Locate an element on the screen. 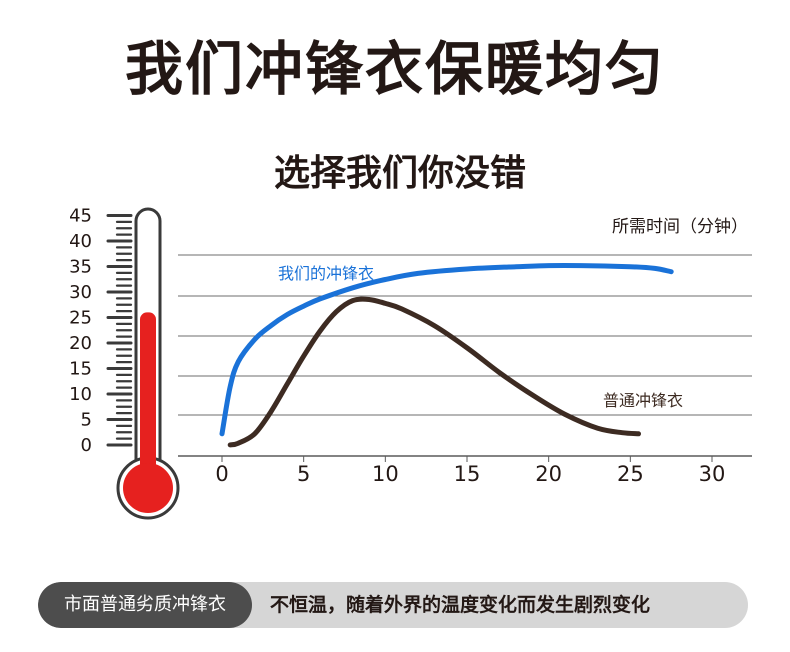  y-tick-label: 25 is located at coordinates (80, 318).